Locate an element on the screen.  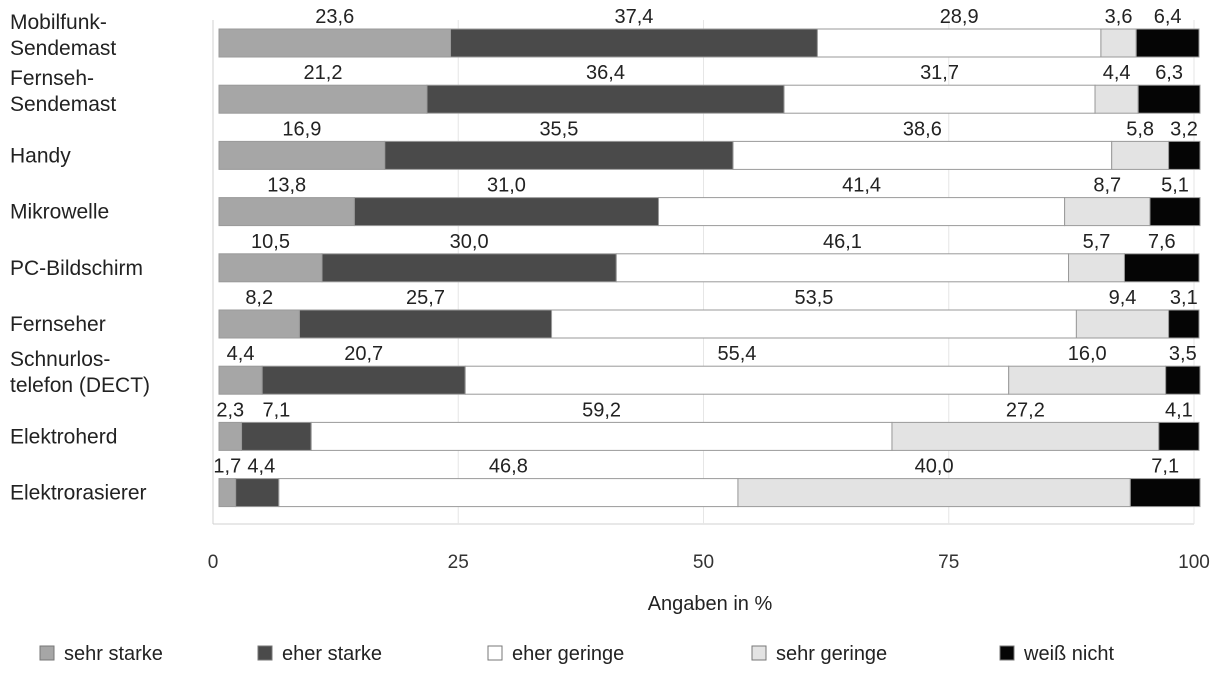
value-label: 53,5 is located at coordinates (814, 298).